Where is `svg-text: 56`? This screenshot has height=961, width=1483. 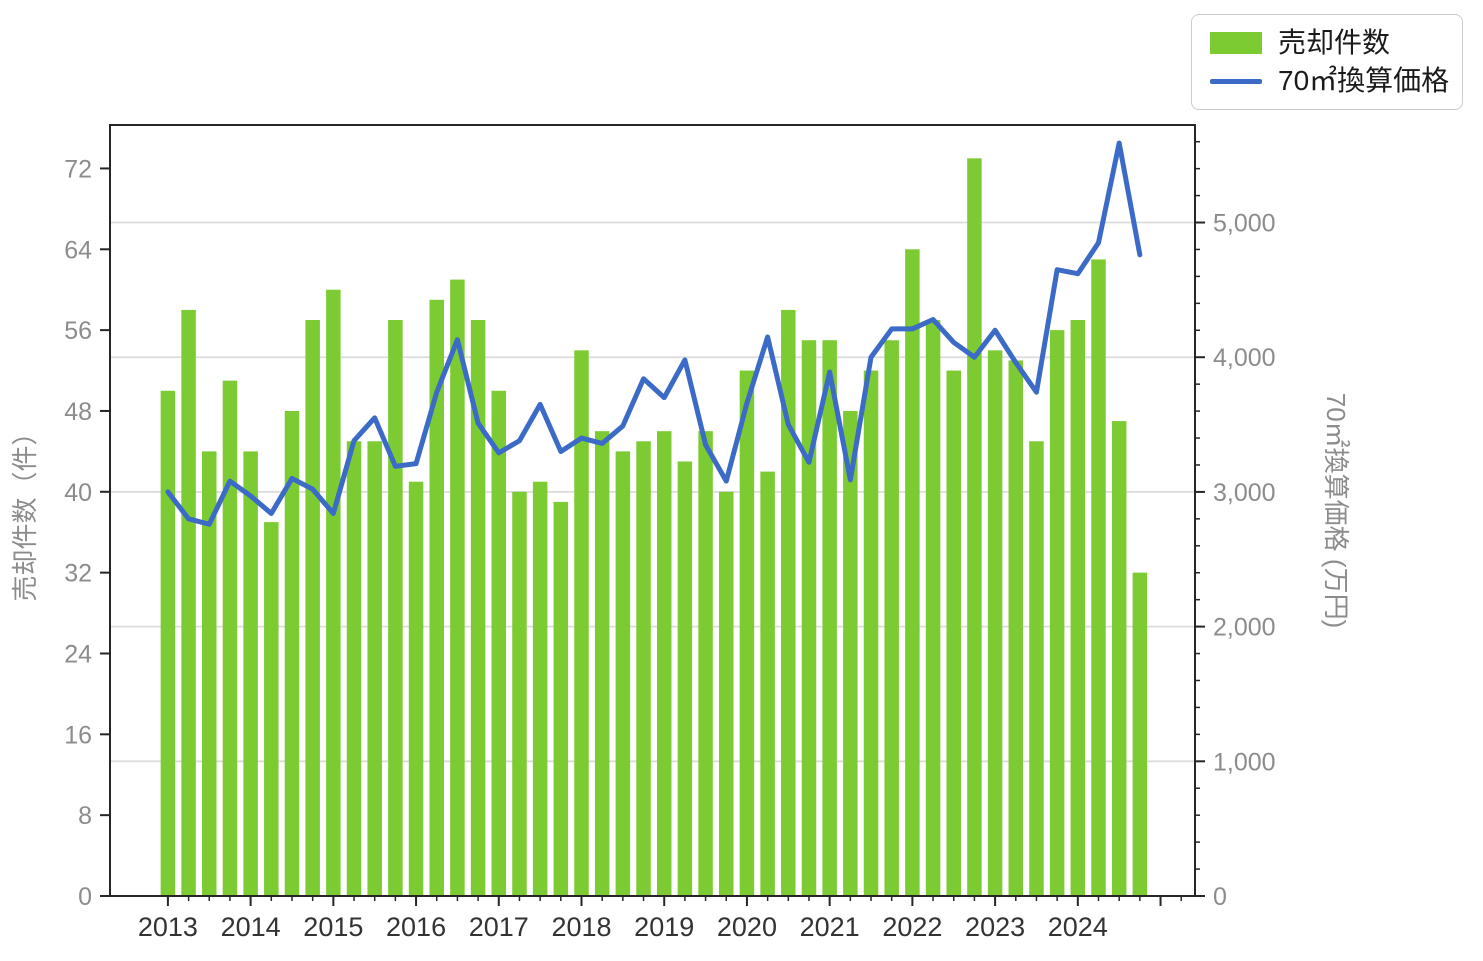 svg-text: 56 is located at coordinates (78, 331).